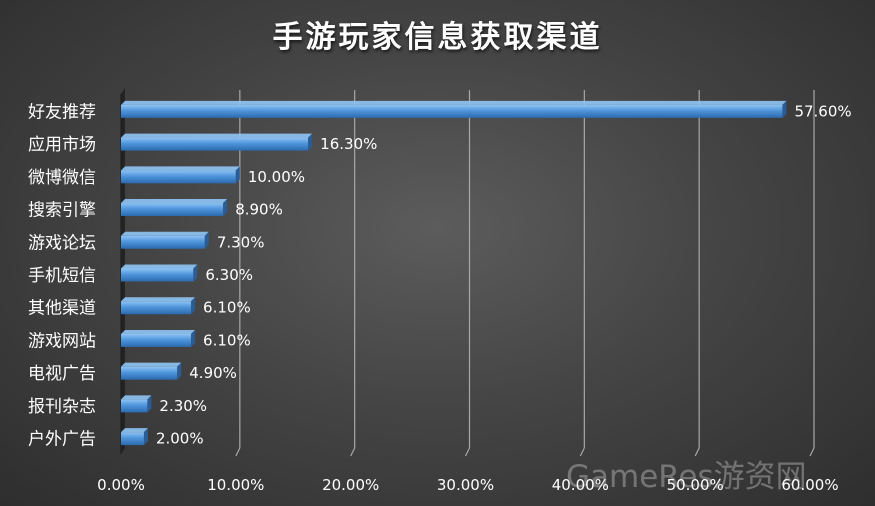 Image resolution: width=875 pixels, height=506 pixels. What do you see at coordinates (809, 485) in the screenshot?
I see `x-tick-label: 60.00%` at bounding box center [809, 485].